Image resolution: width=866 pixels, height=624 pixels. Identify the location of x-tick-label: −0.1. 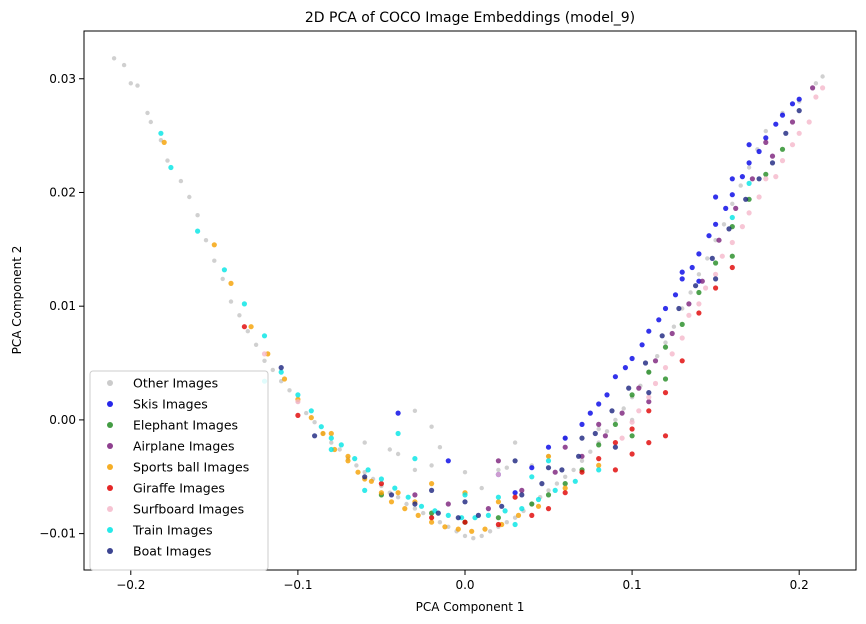
(297, 585).